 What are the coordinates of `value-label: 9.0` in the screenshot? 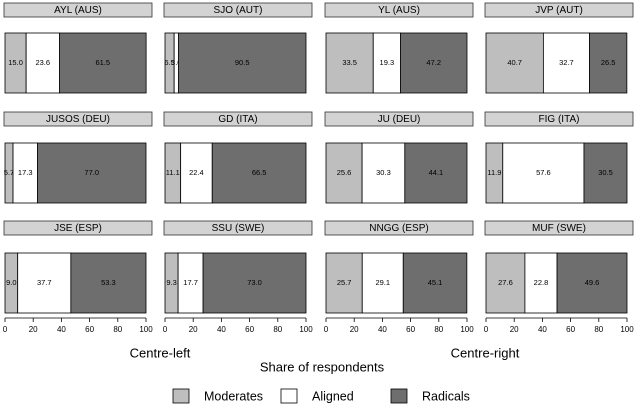 It's located at (11, 282).